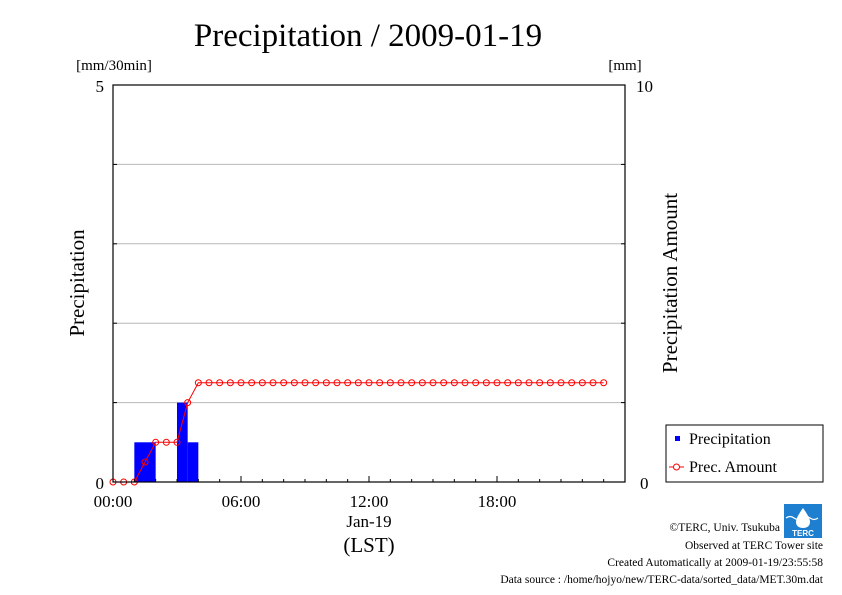  What do you see at coordinates (100, 483) in the screenshot?
I see `left-tick-label-min: 0` at bounding box center [100, 483].